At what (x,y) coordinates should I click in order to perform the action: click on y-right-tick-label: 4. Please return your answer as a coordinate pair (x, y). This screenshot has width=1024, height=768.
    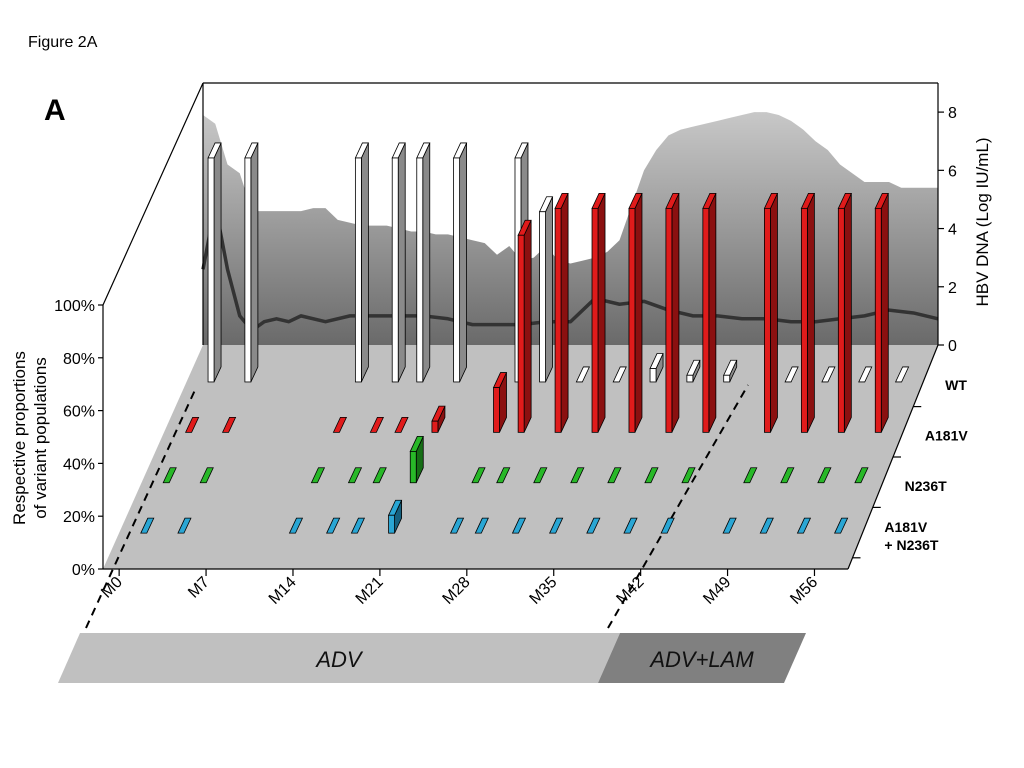
    Looking at the image, I should click on (952, 230).